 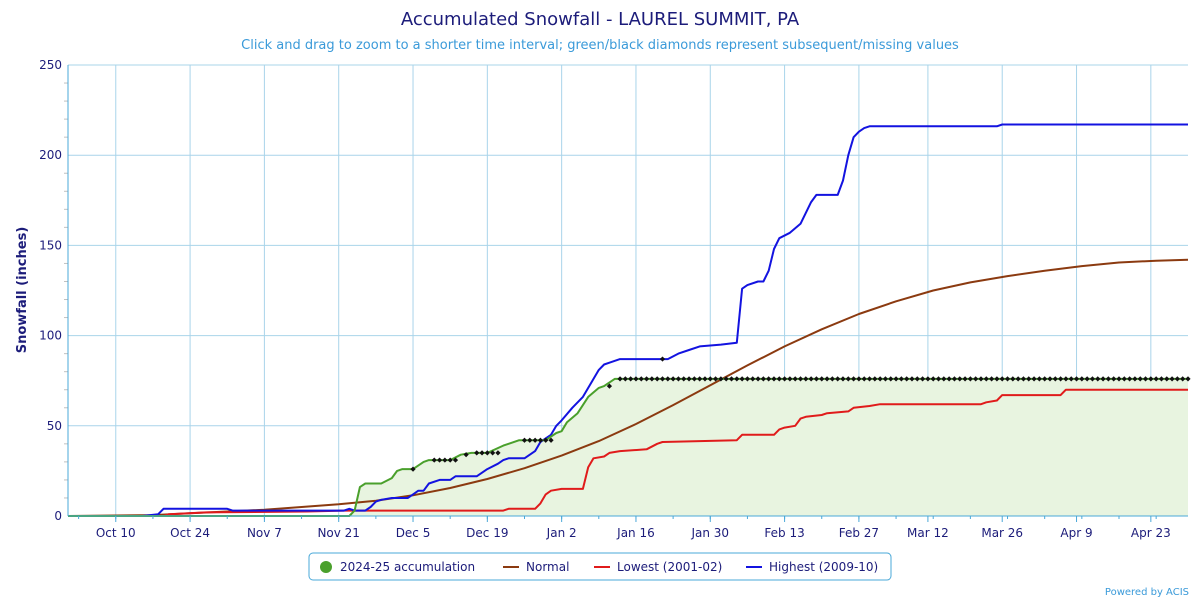 What do you see at coordinates (58, 516) in the screenshot?
I see `y-tick-label: 0` at bounding box center [58, 516].